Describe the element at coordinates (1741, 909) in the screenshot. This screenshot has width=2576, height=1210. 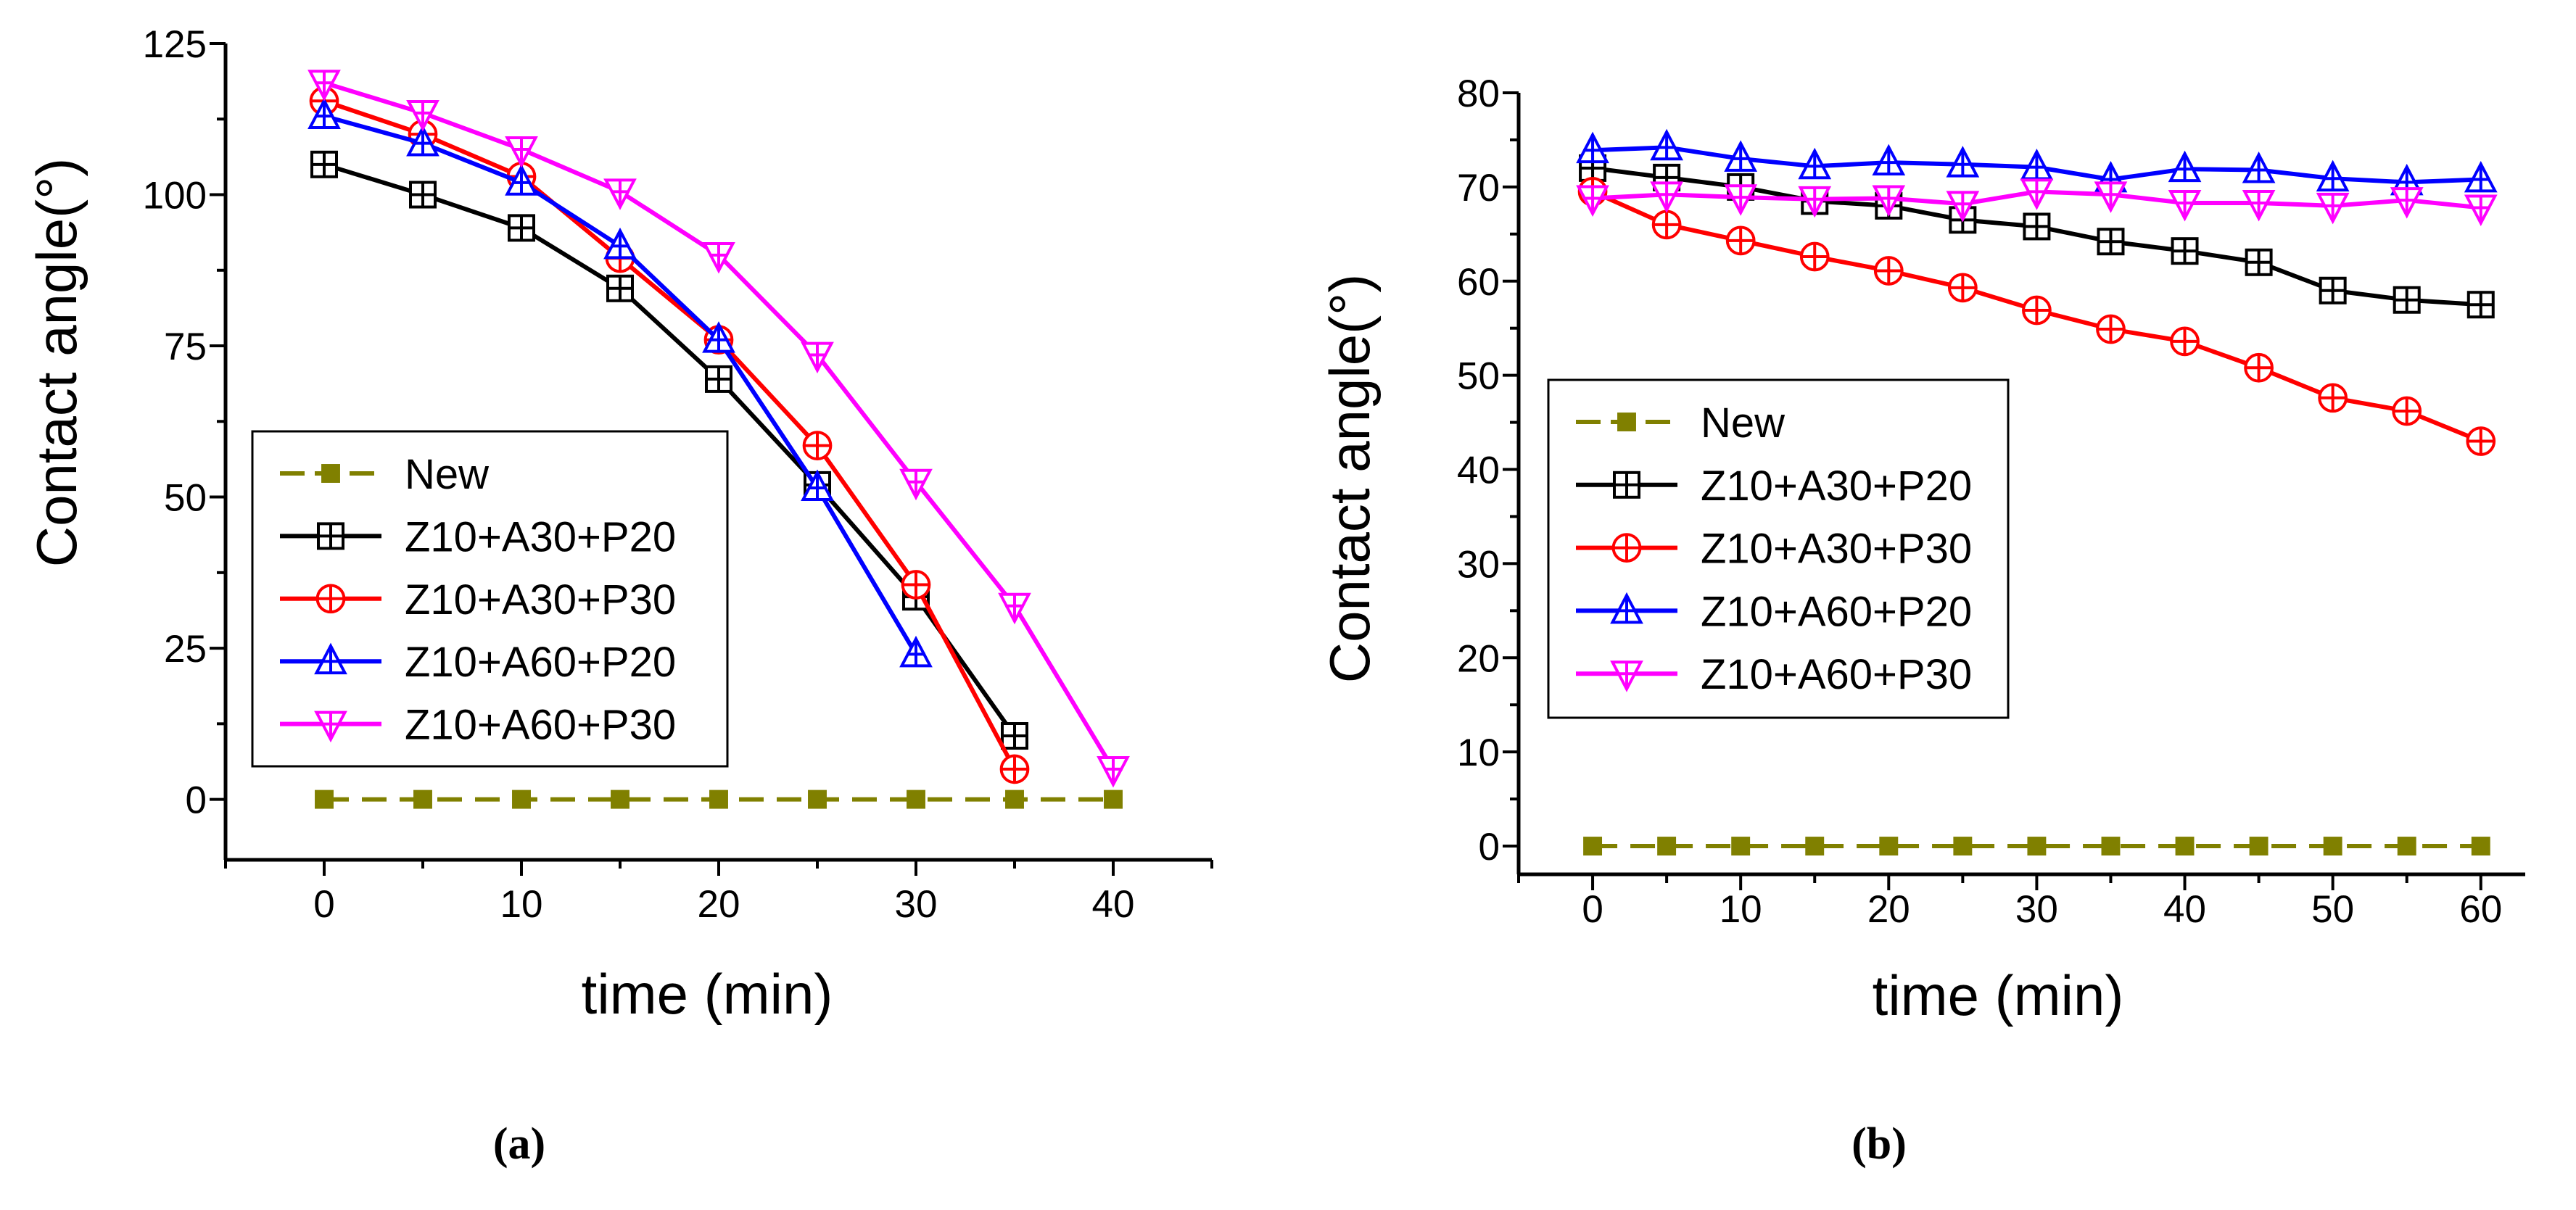
I see `chart-1-x-tick-label: 10` at that location.